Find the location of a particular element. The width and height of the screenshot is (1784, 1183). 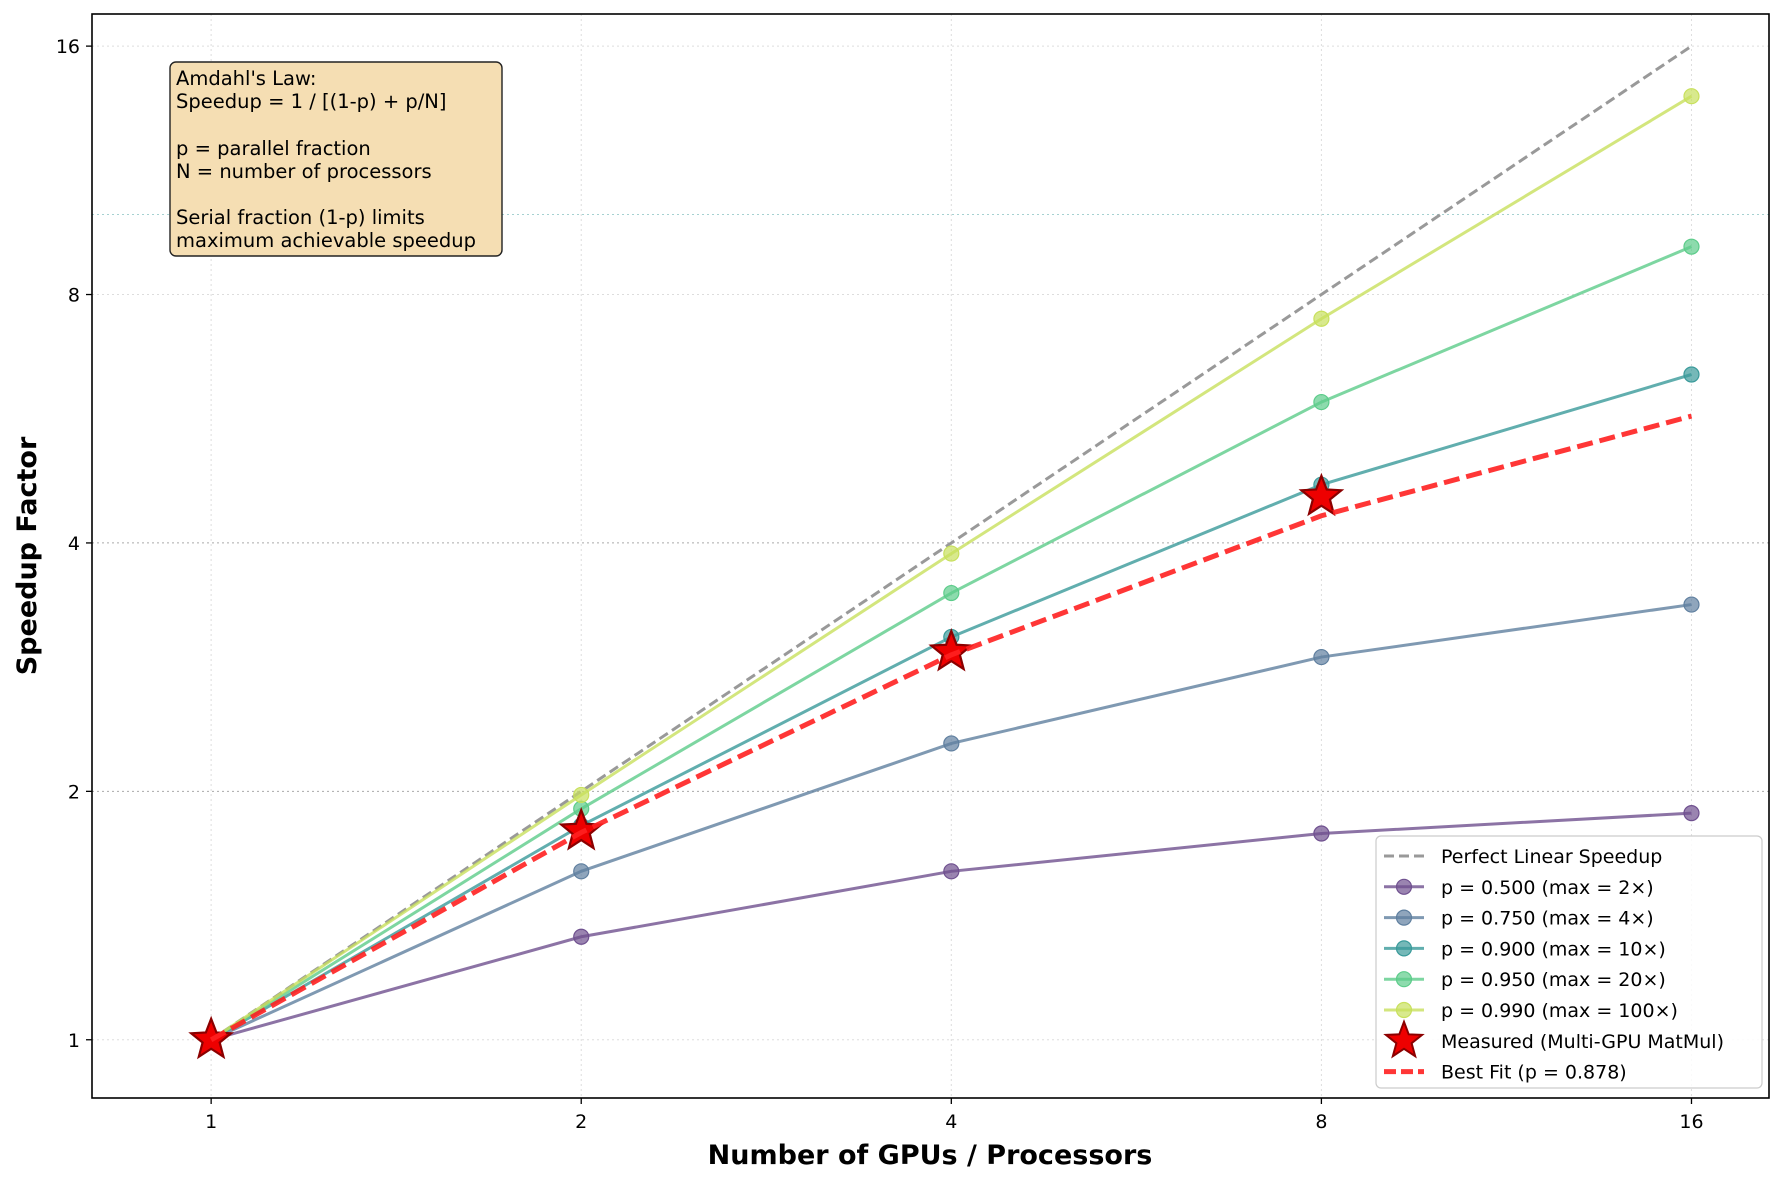

y-tick-label-8: 8 is located at coordinates (74, 296).